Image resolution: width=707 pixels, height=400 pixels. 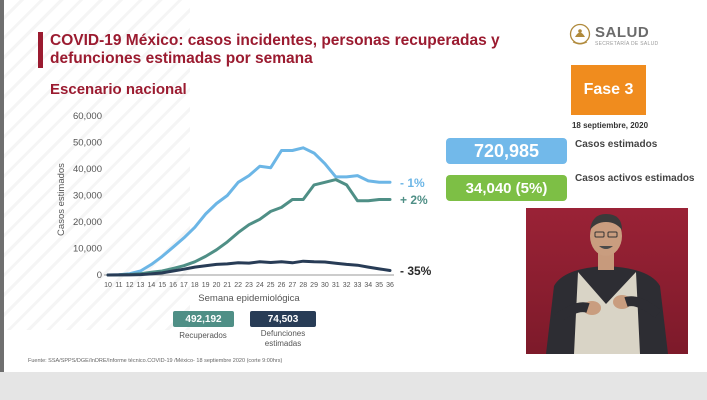 I want to click on y-axis-label: Casos estimados, so click(x=61, y=199).